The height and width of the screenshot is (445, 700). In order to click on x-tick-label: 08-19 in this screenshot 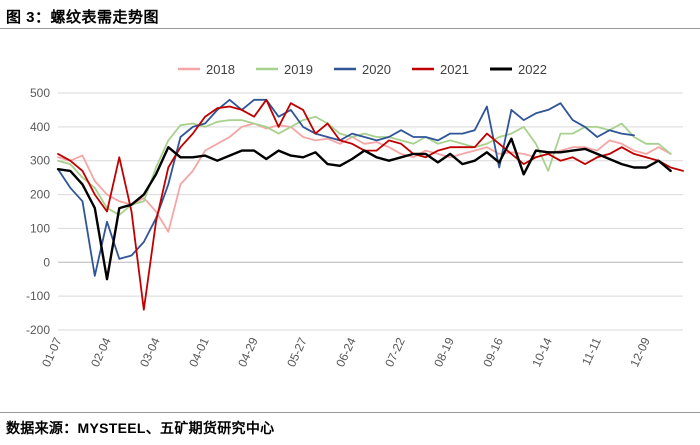, I will do `click(444, 352)`.